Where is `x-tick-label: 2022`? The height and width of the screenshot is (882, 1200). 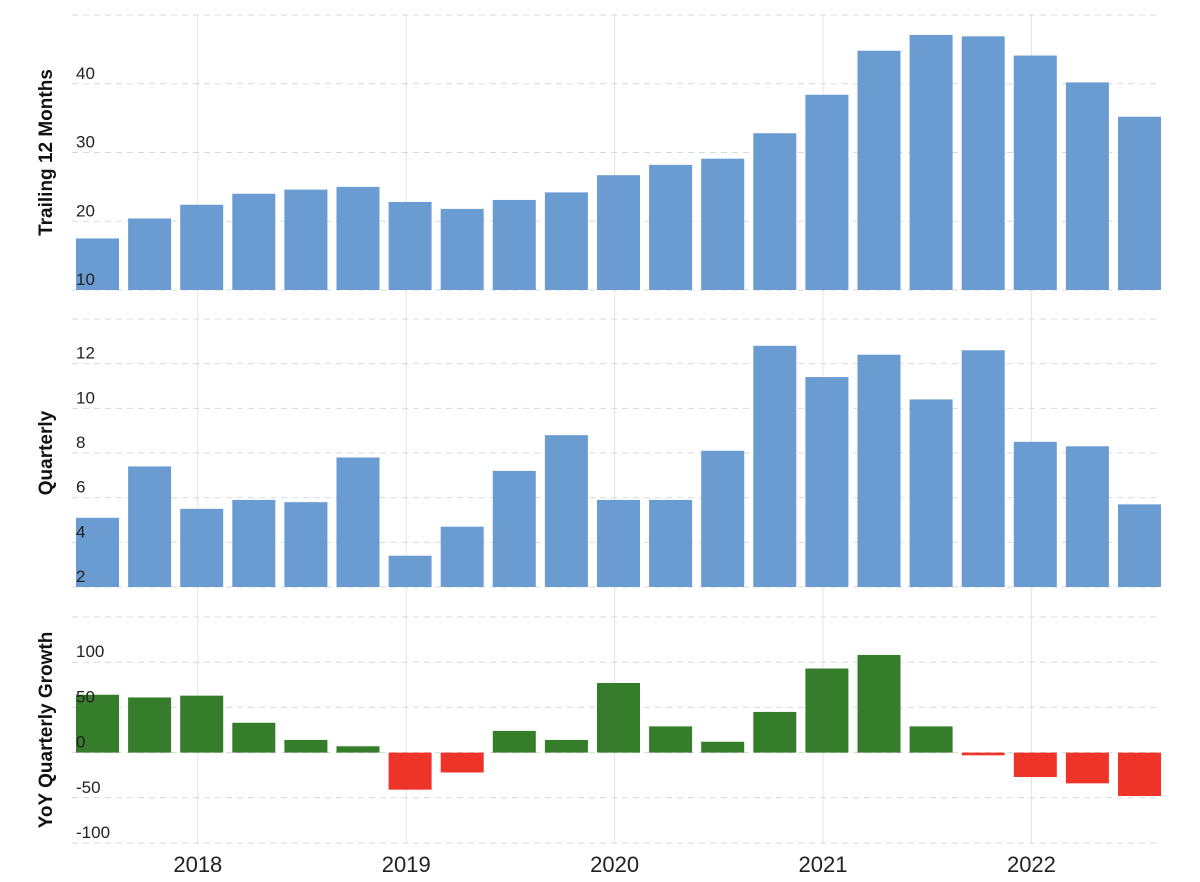 x-tick-label: 2022 is located at coordinates (1031, 864).